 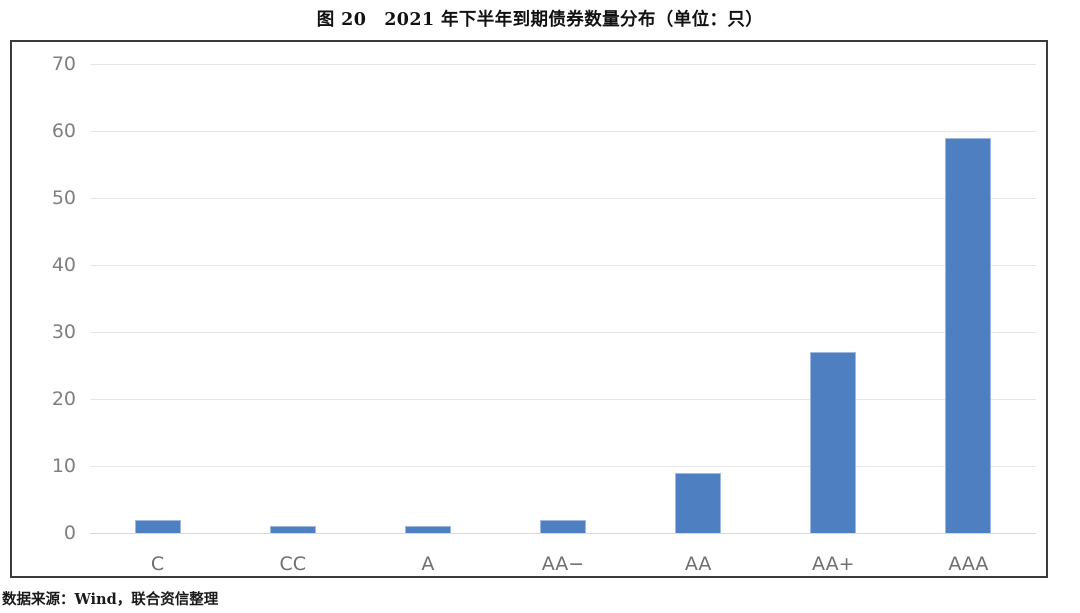 I want to click on x-tick-label: AA−, so click(x=563, y=564).